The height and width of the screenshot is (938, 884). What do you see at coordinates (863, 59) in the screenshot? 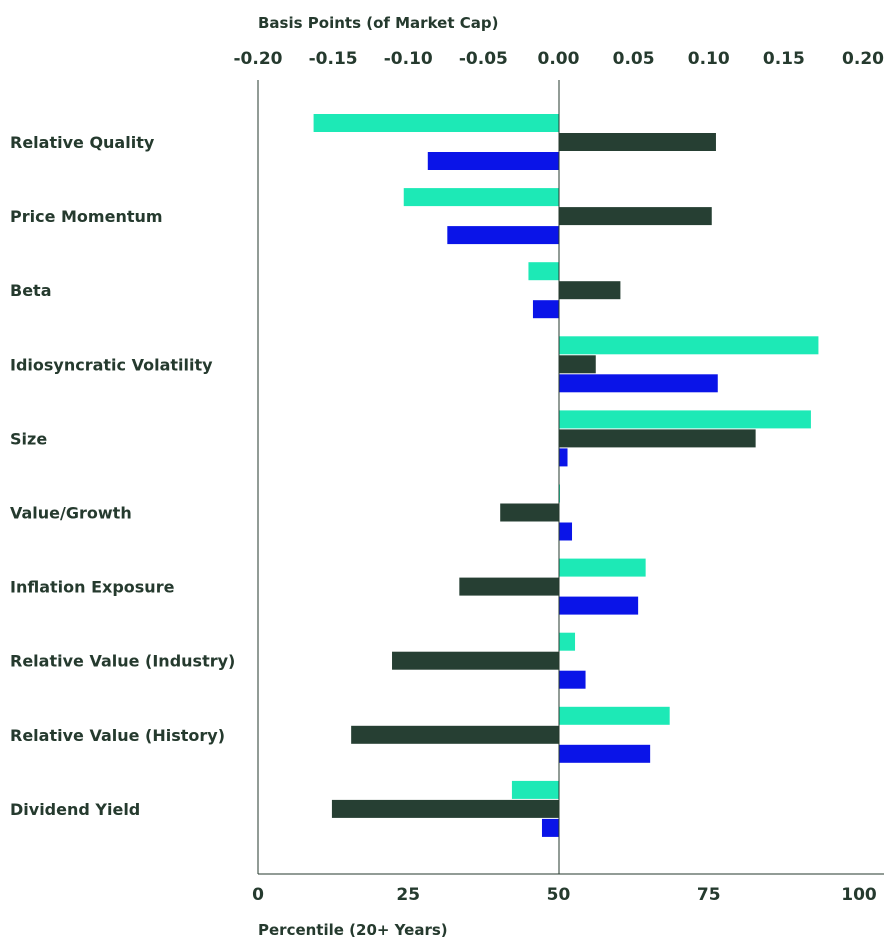
I see `top-tick-label: 0.20` at bounding box center [863, 59].